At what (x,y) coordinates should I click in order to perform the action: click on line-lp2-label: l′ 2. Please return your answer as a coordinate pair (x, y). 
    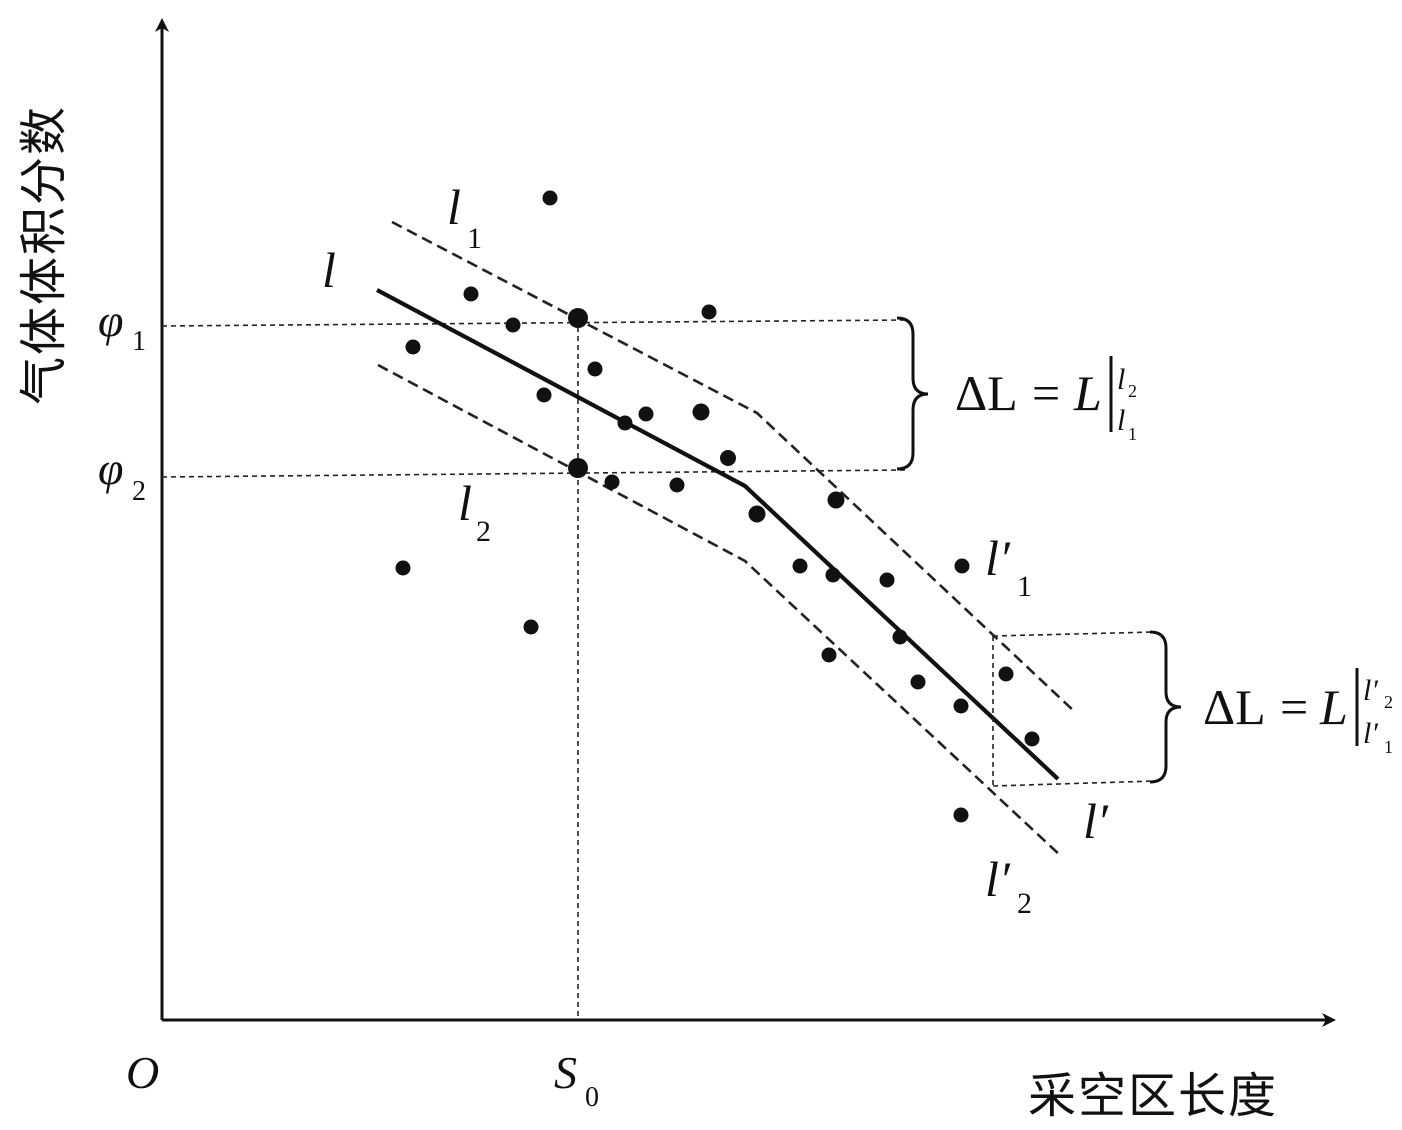
    Looking at the image, I should click on (1008, 885).